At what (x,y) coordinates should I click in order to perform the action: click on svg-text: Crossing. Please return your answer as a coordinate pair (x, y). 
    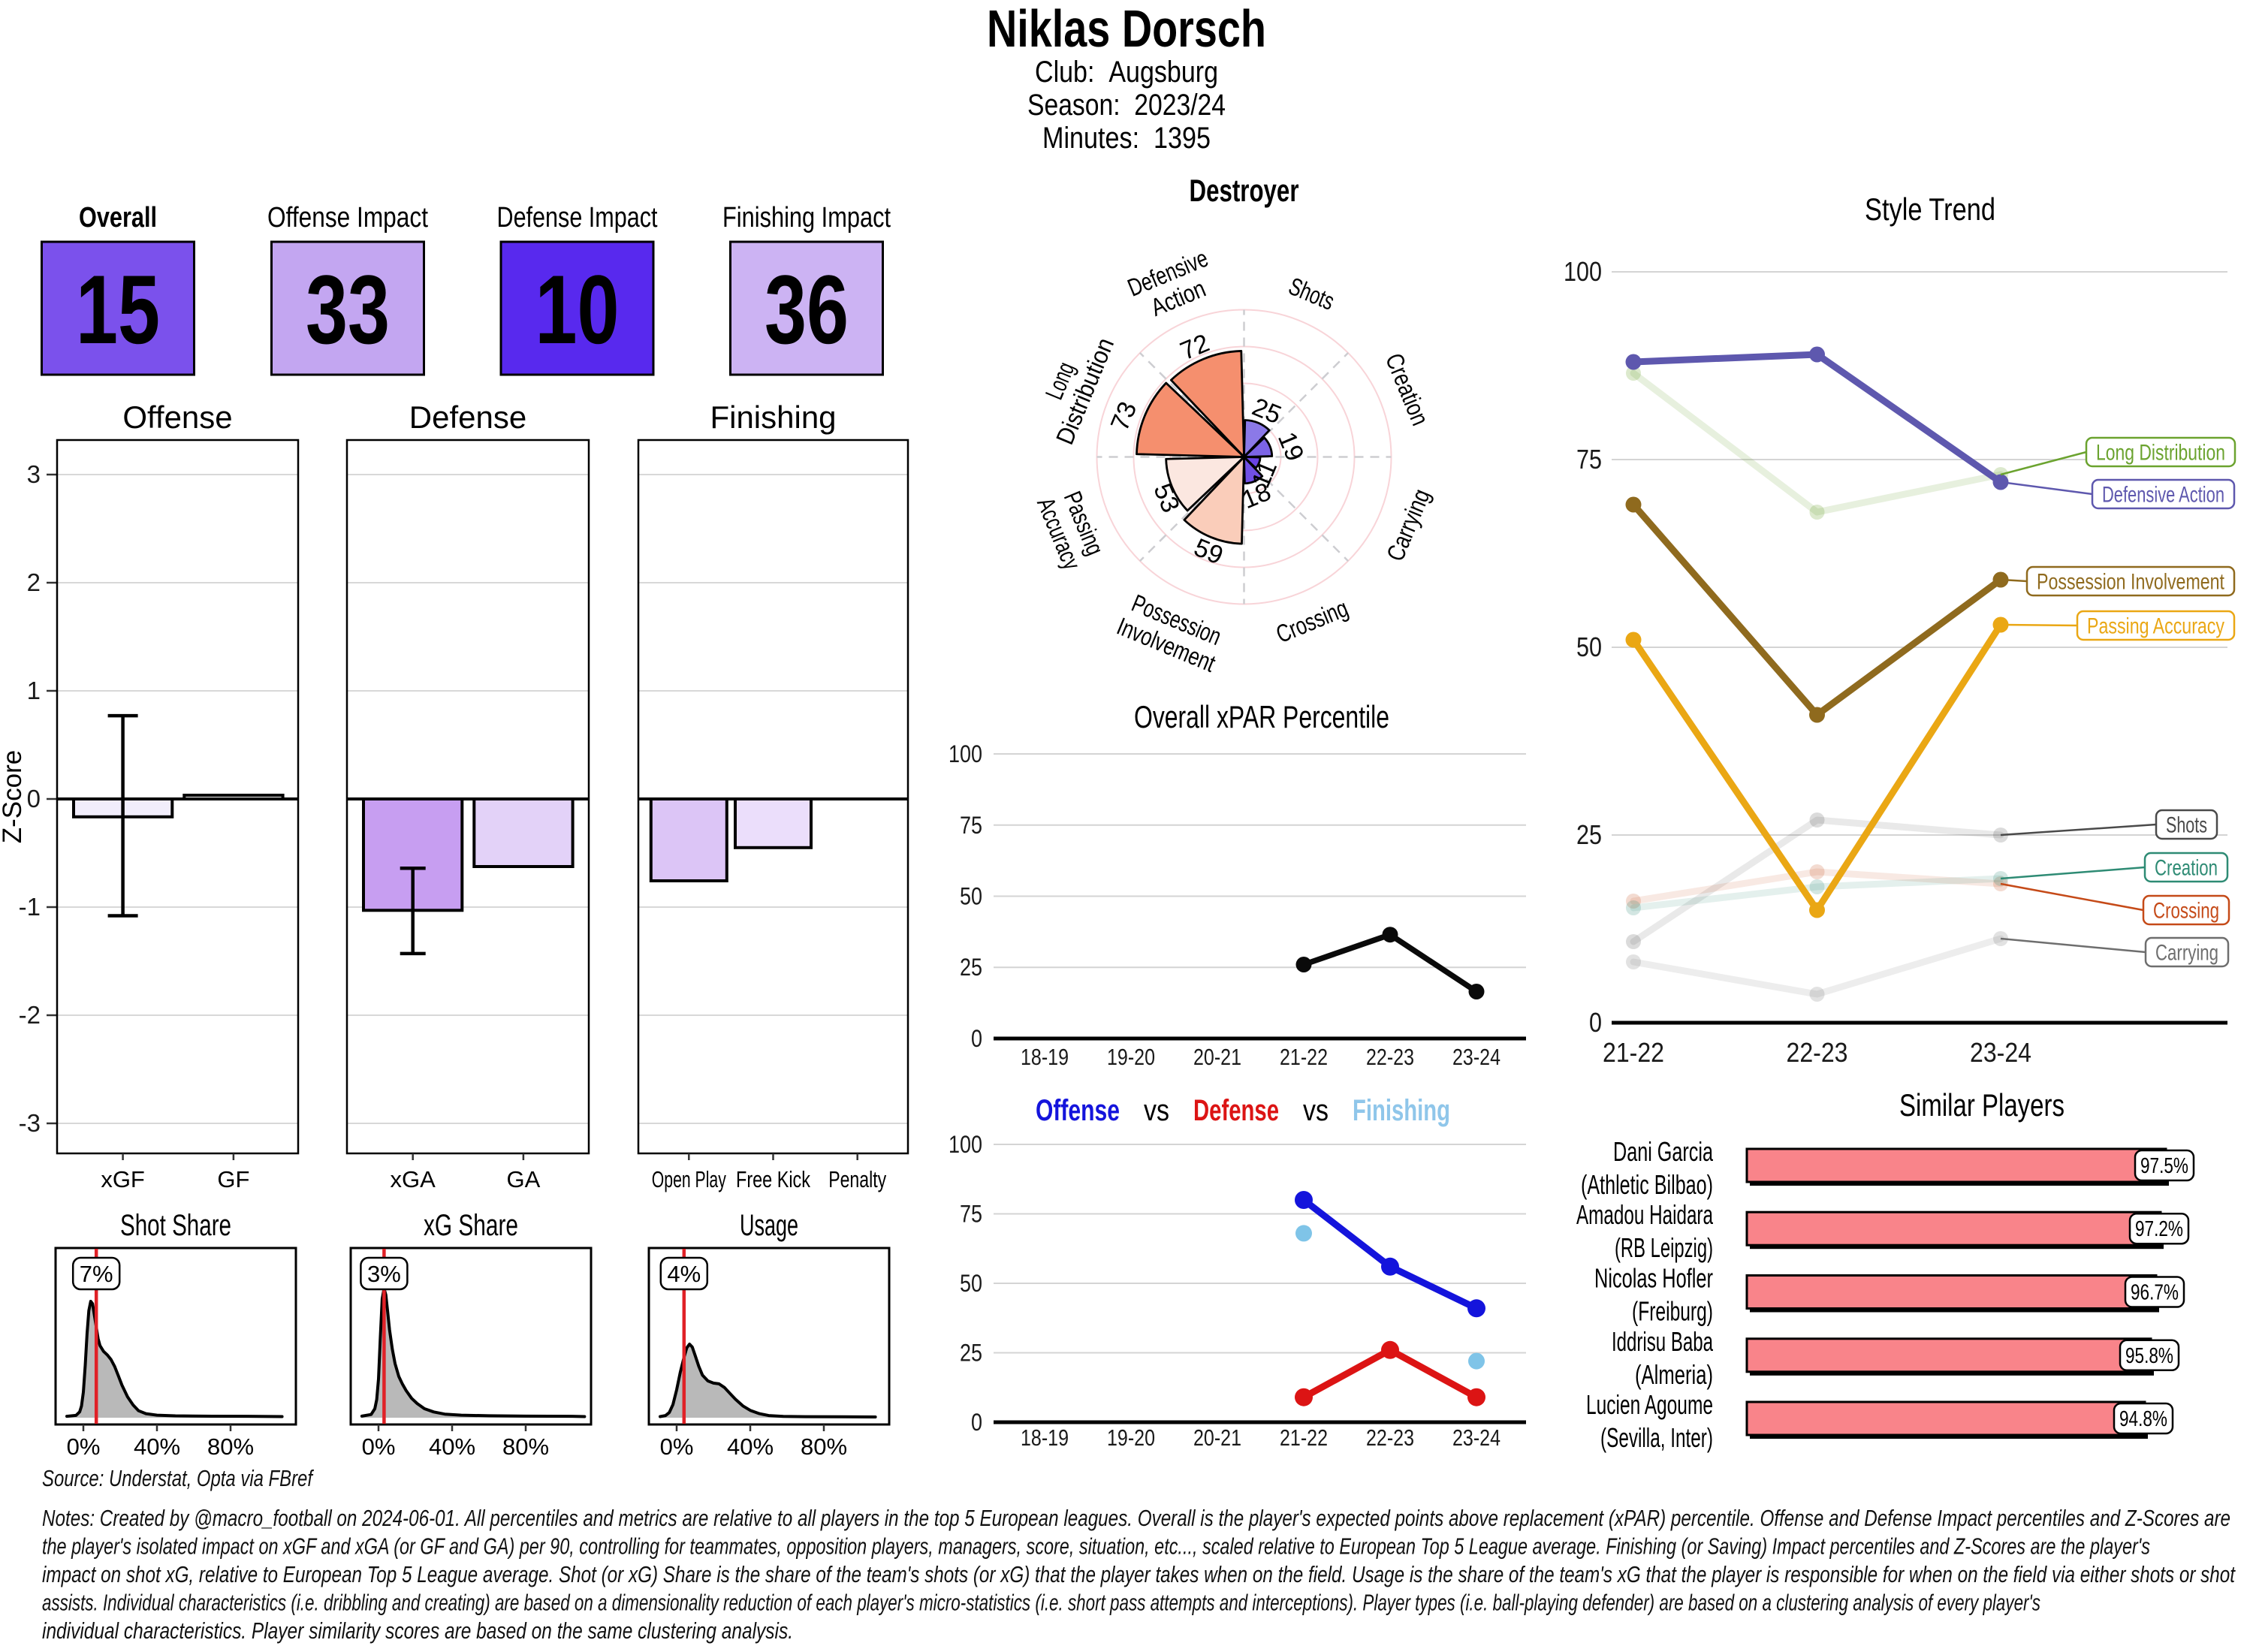
    Looking at the image, I should click on (2186, 911).